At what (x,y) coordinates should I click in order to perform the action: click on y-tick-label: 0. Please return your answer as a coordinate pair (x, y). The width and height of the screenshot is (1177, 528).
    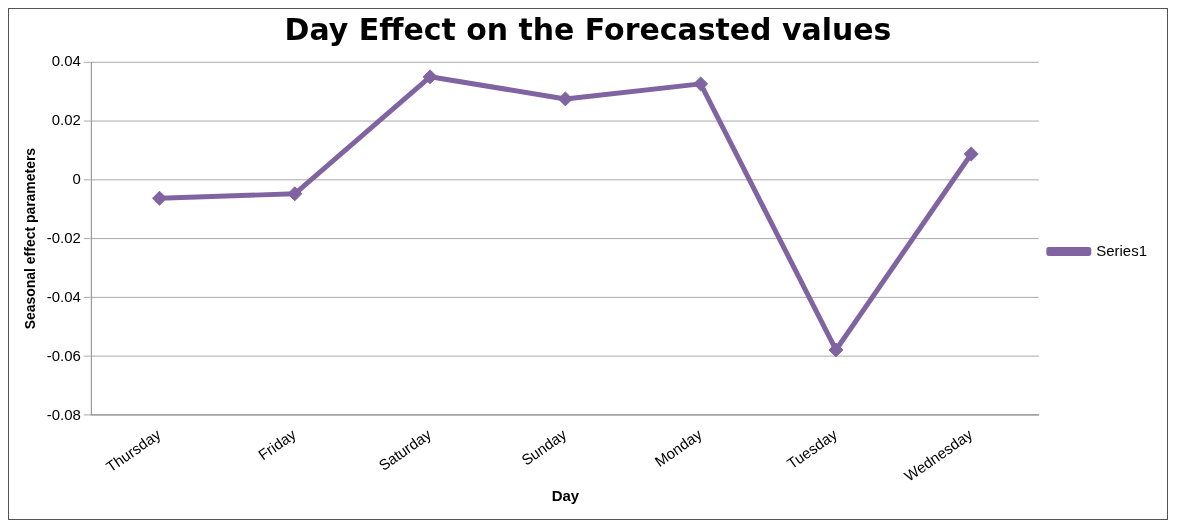
    Looking at the image, I should click on (76, 178).